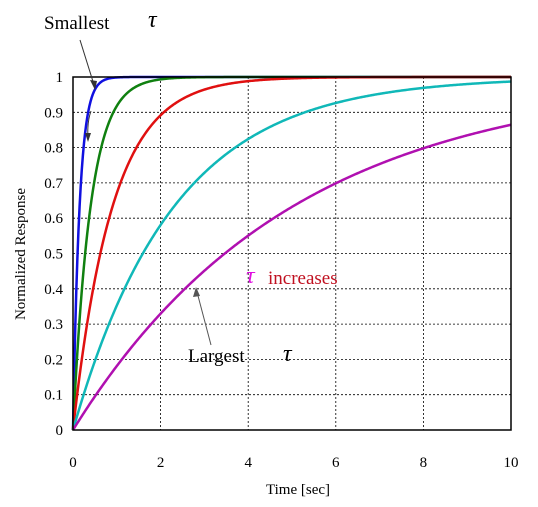 This screenshot has width=538, height=507. Describe the element at coordinates (53, 396) in the screenshot. I see `y-tick-label: 0.1` at that location.